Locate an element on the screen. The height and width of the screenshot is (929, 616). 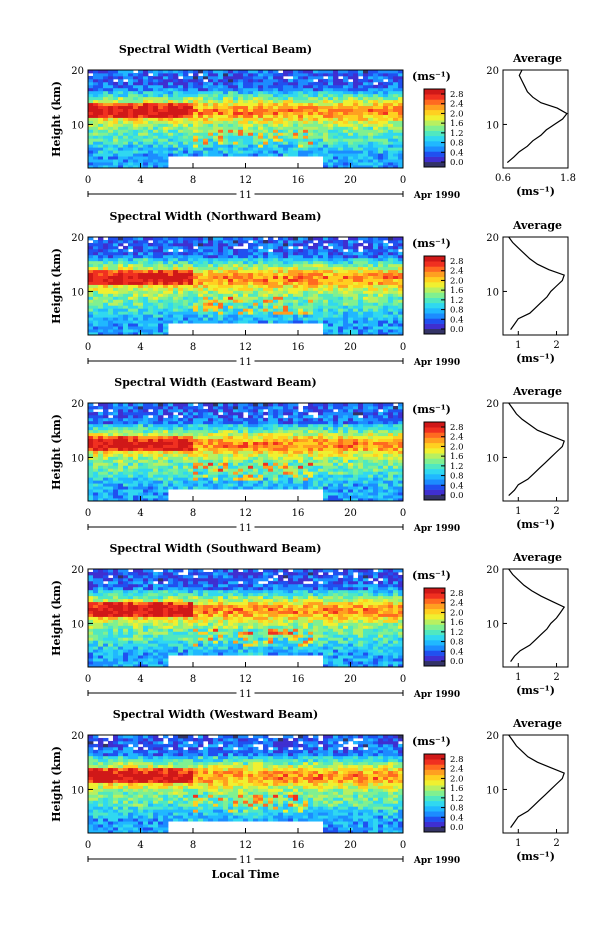
colorbar-tick-label: 1.2 is located at coordinates (457, 301).